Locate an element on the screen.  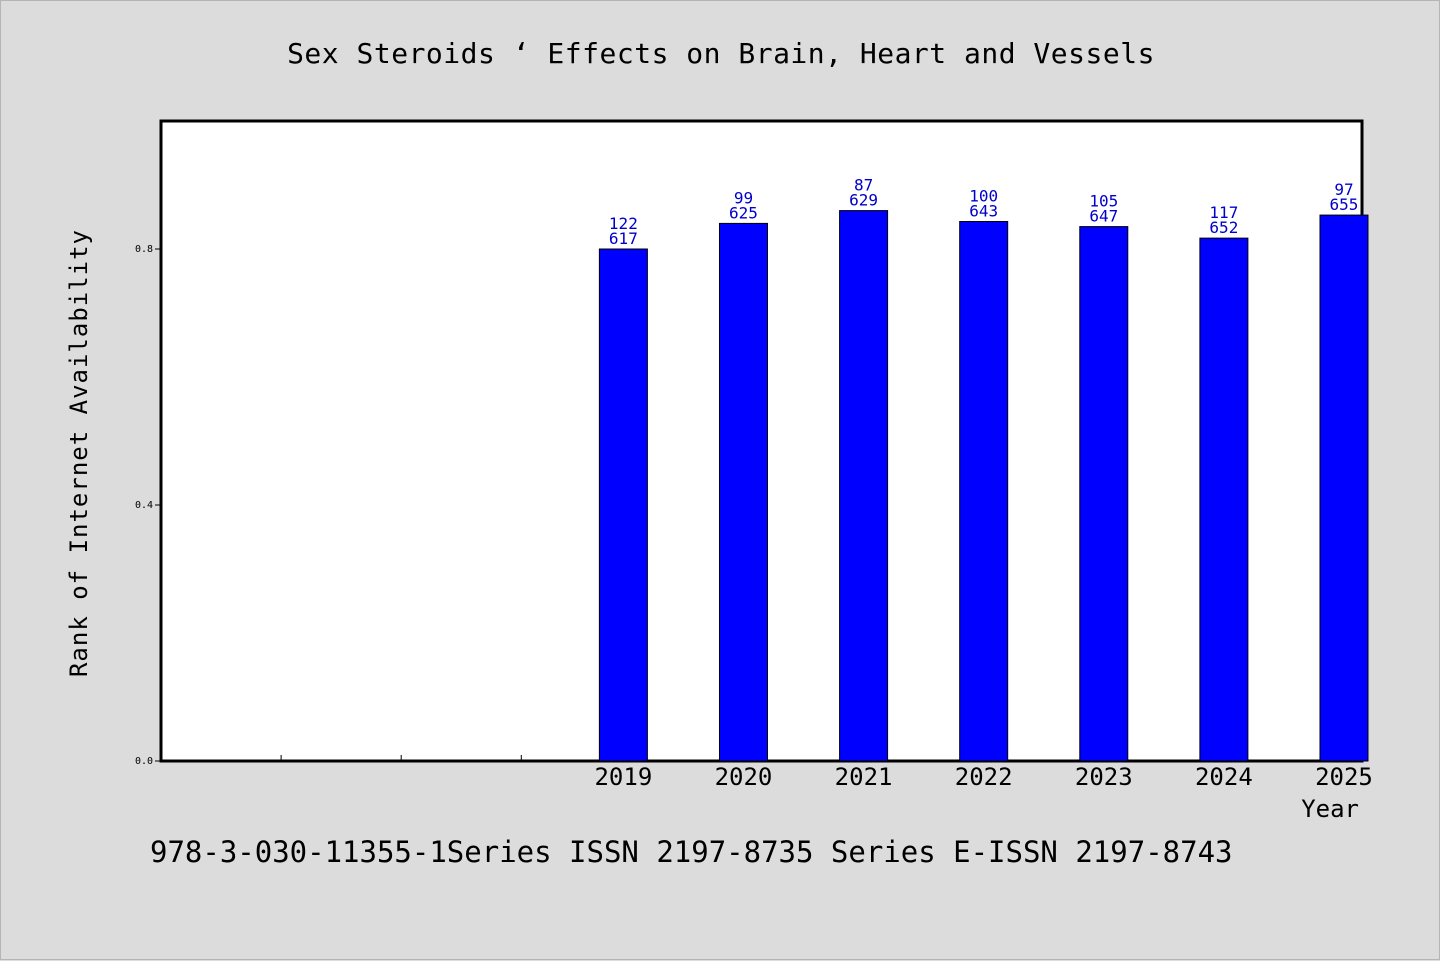
data-label-bottom: 629 is located at coordinates (863, 200).